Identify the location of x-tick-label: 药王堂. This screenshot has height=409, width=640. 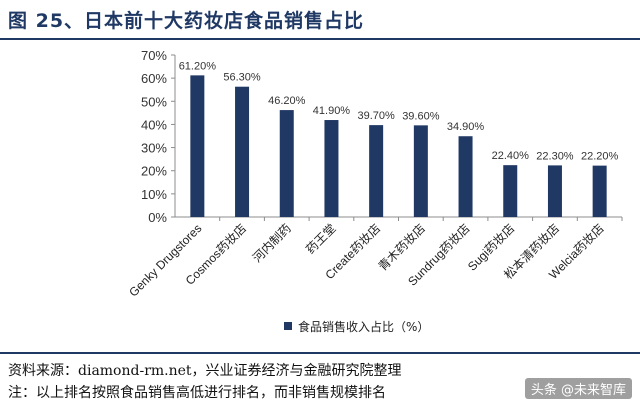
(320, 238).